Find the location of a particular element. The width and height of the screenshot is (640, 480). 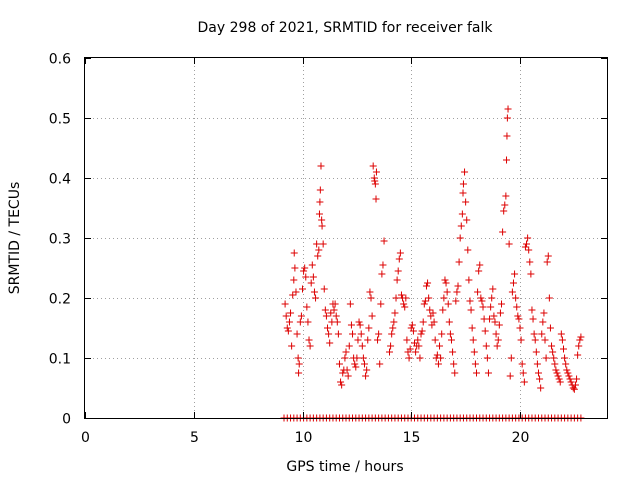

x-tick-label: 0 is located at coordinates (85, 438).